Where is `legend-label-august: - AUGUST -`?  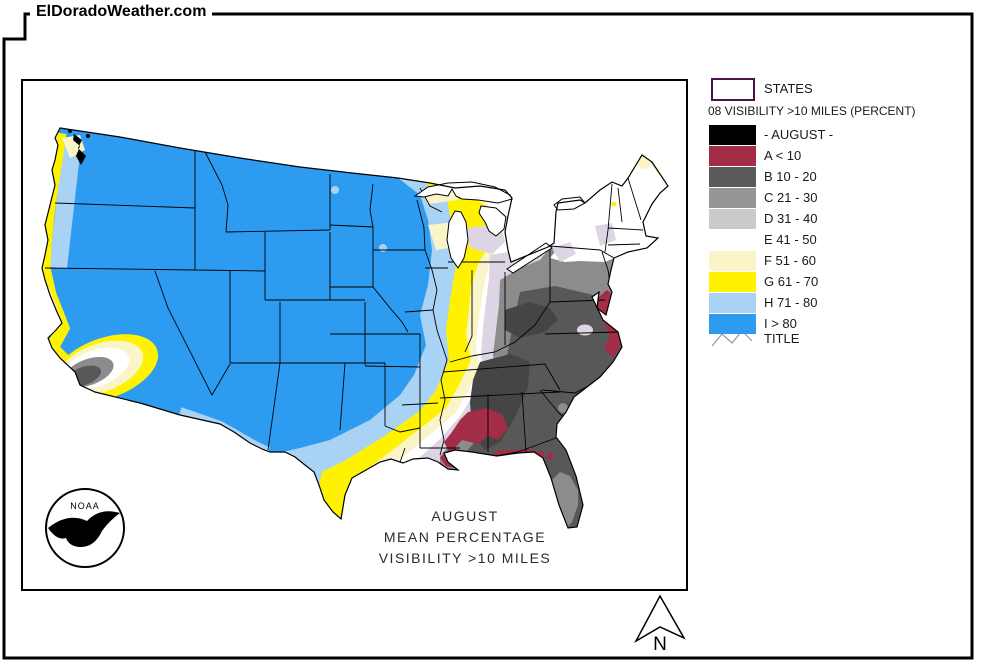 legend-label-august: - AUGUST - is located at coordinates (799, 134).